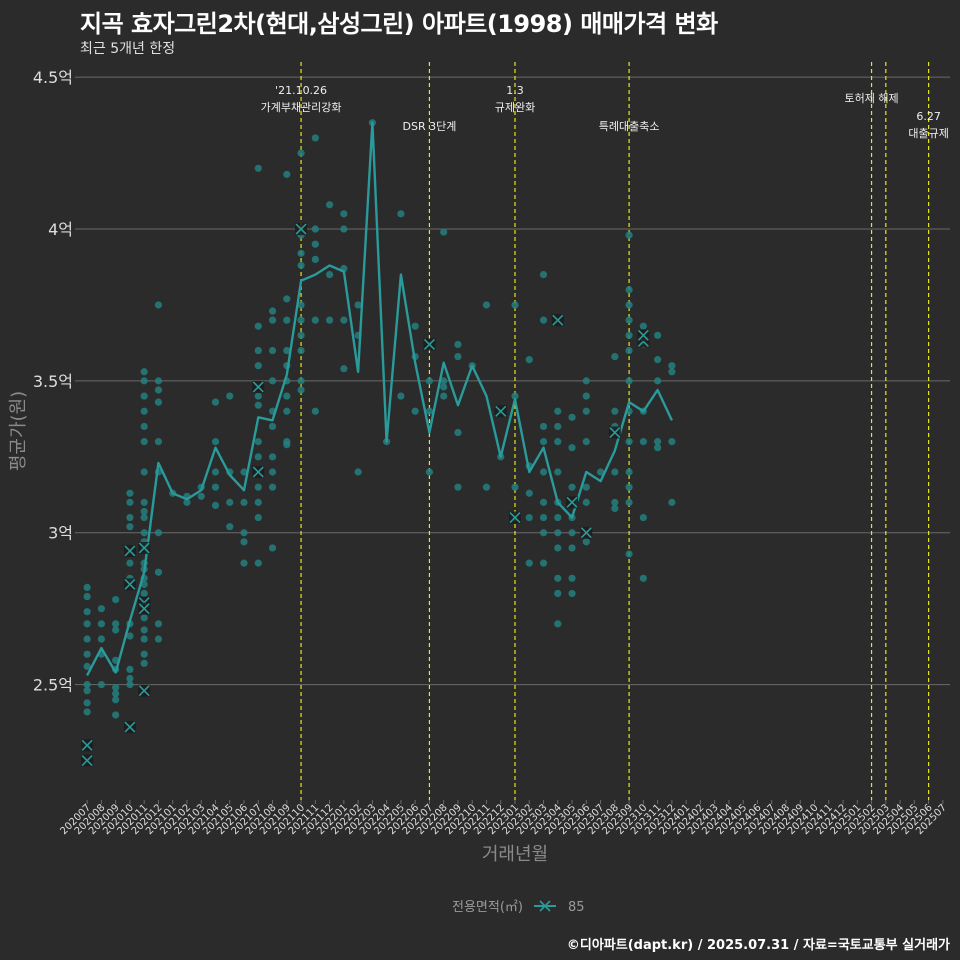 This screenshot has width=960, height=960. I want to click on x-axis-title: 거래년월, so click(515, 854).